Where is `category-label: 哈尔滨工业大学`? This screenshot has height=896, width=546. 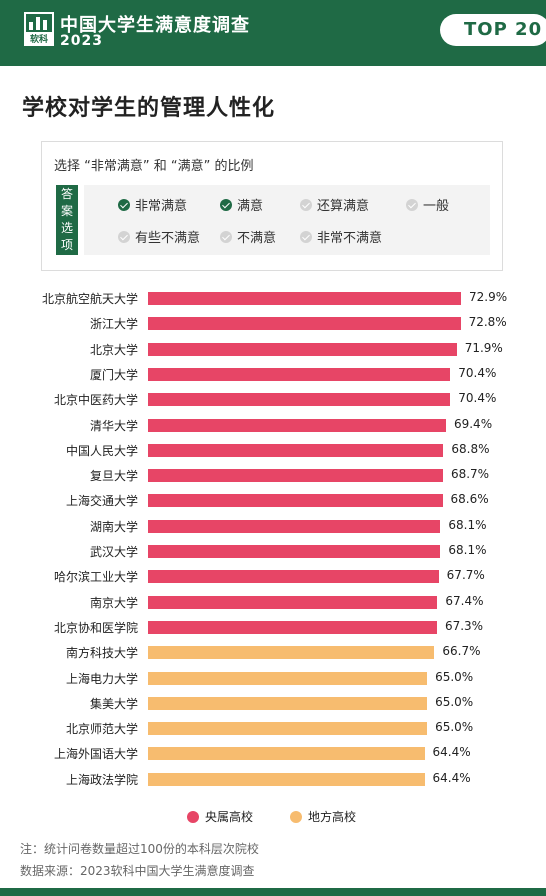
category-label: 哈尔滨工业大学 is located at coordinates (95, 577).